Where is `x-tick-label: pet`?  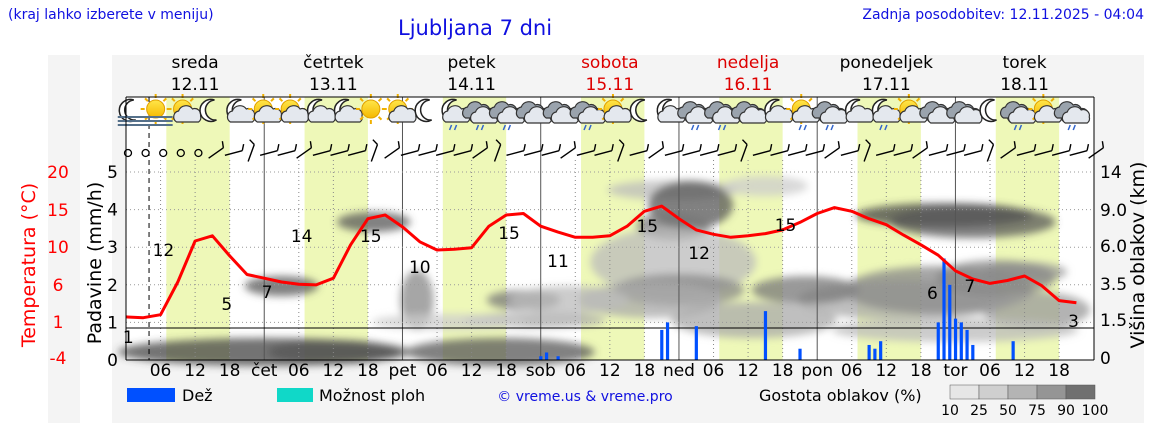
x-tick-label: pet is located at coordinates (403, 371).